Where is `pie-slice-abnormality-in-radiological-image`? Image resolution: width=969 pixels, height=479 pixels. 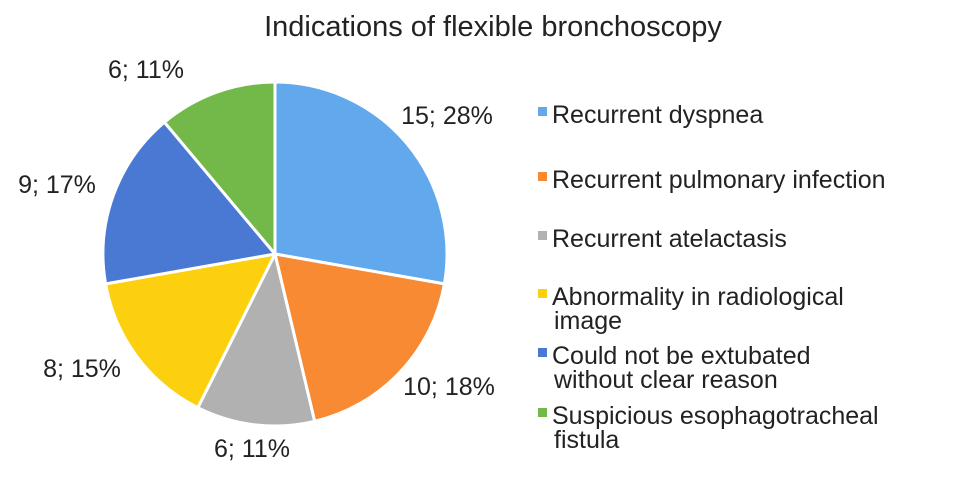
pie-slice-abnormality-in-radiological-image is located at coordinates (190, 331).